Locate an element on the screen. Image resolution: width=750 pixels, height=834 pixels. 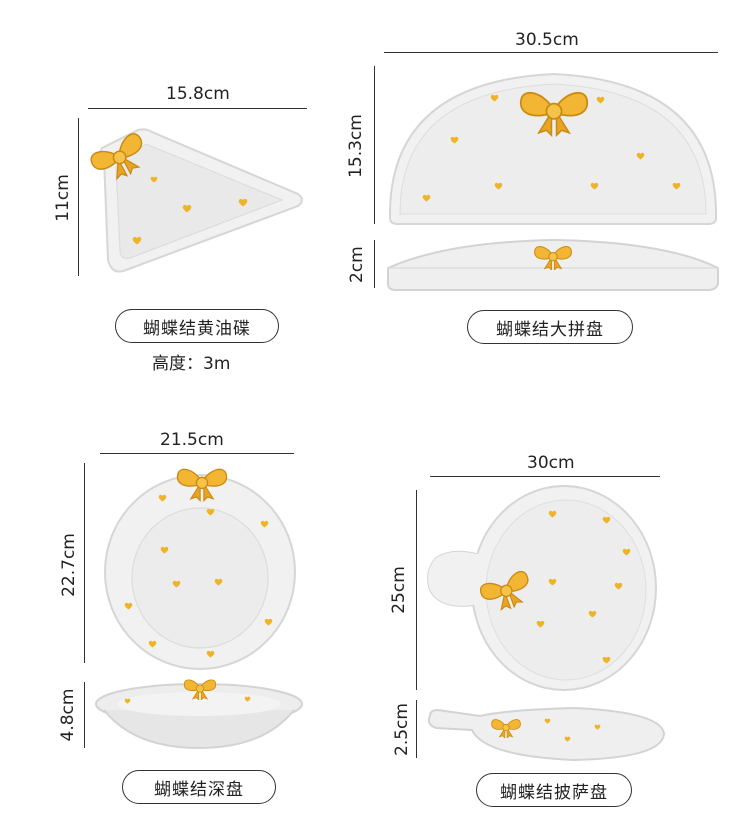
dimension-width: 21.5cm is located at coordinates (192, 440).